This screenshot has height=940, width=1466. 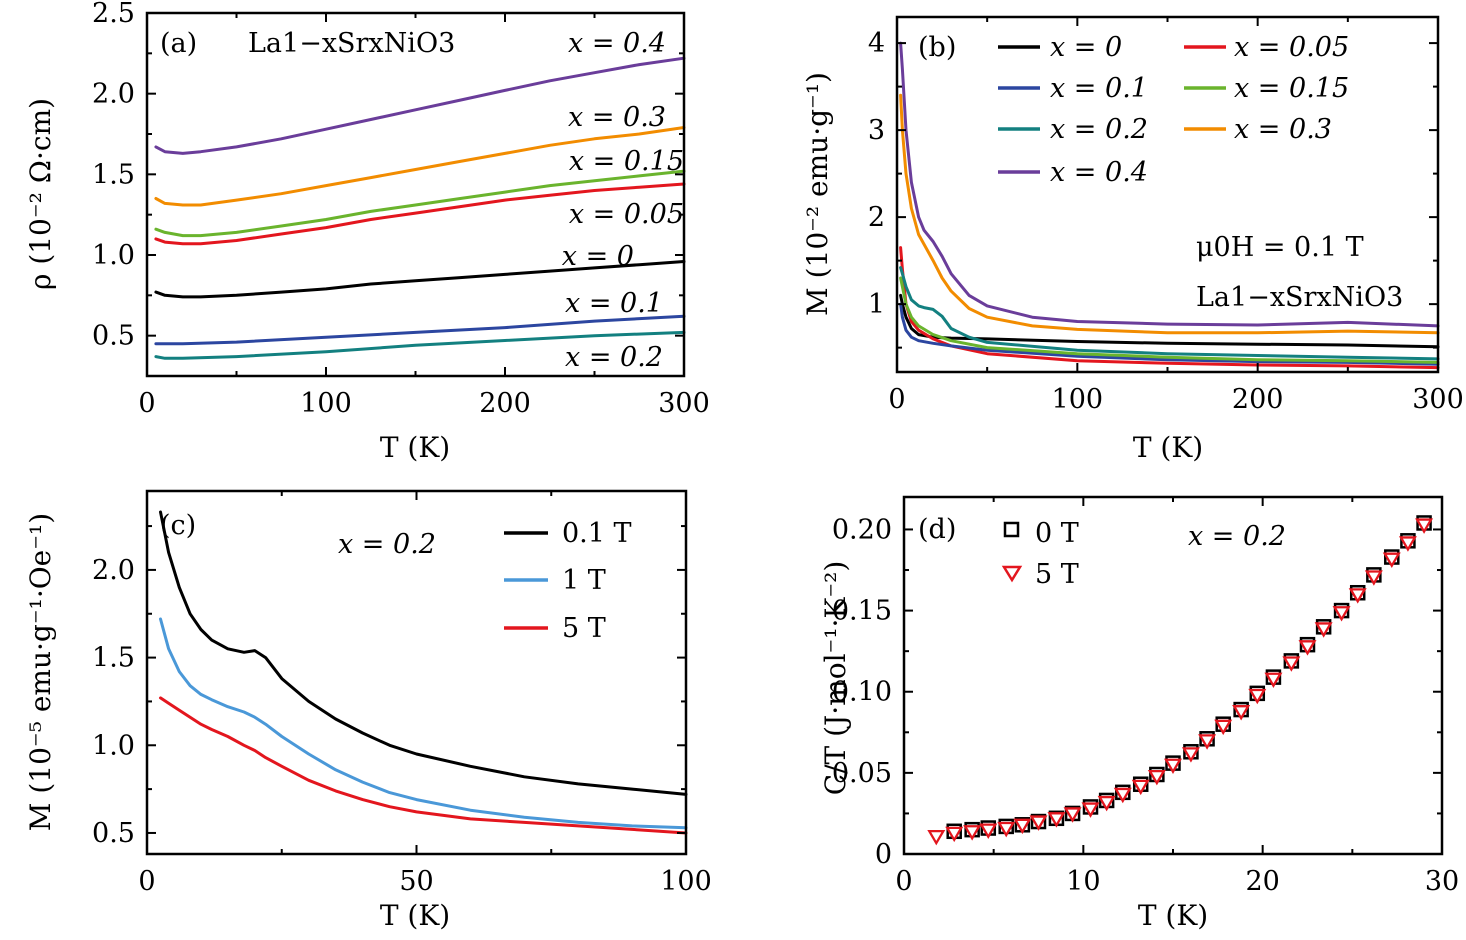 I want to click on panel-b-y-ticks: 1 2 3 4, so click(x=1153, y=188).